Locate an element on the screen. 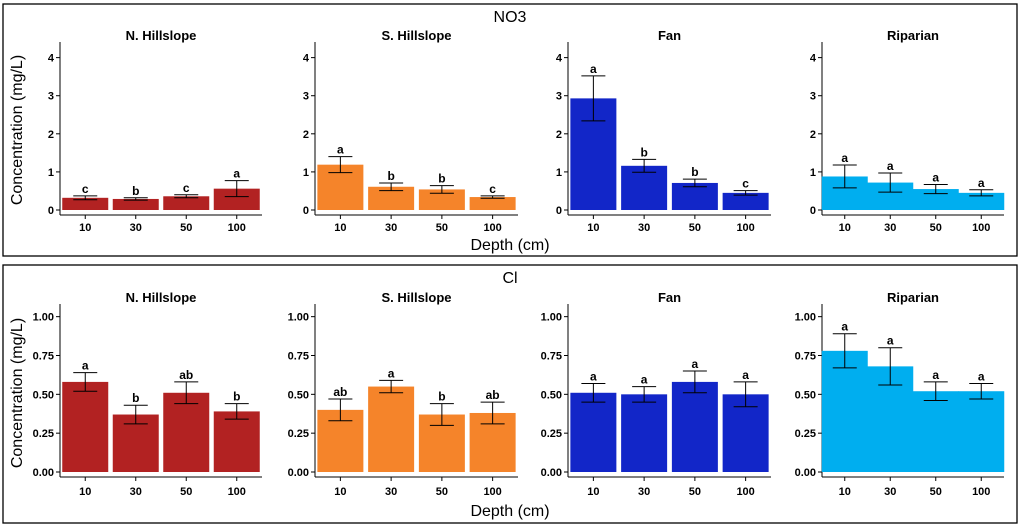  panel-title: Riparian is located at coordinates (913, 297).